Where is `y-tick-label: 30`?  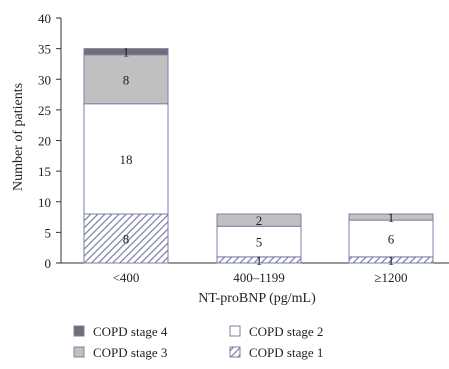
y-tick-label: 30 is located at coordinates (44, 79).